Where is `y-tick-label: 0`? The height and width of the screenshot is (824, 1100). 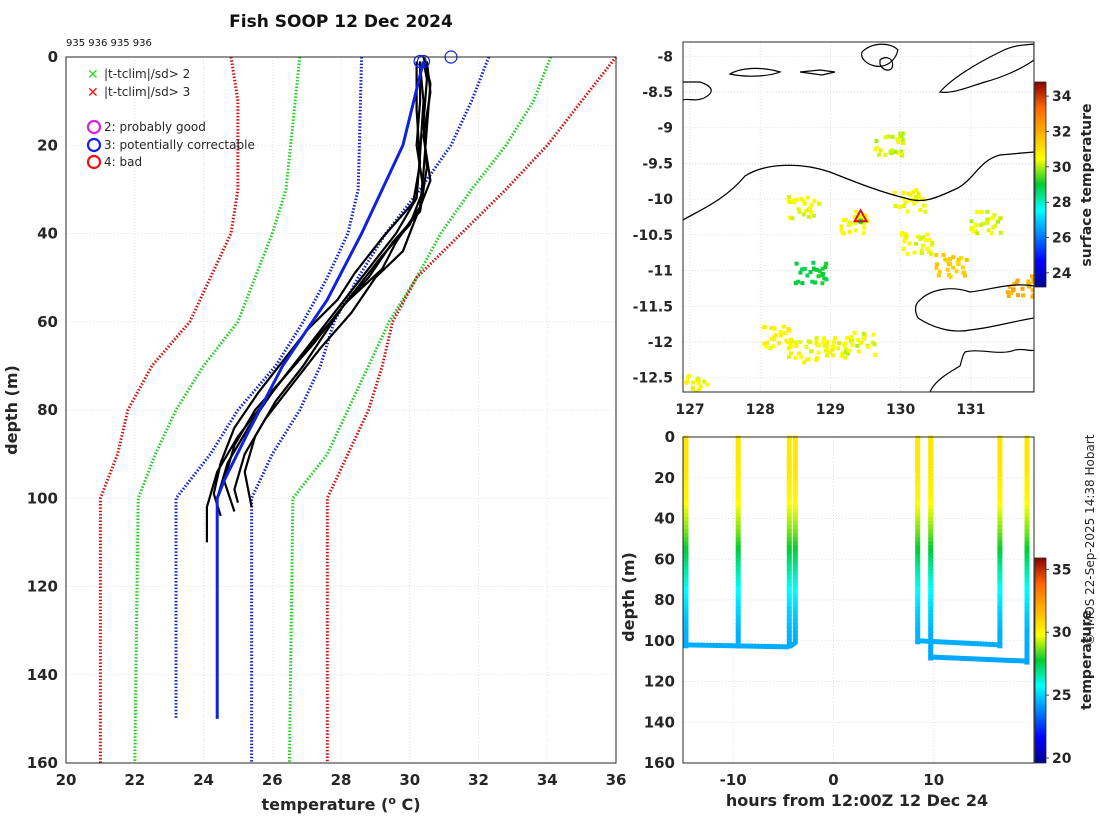
y-tick-label: 0 is located at coordinates (53, 57).